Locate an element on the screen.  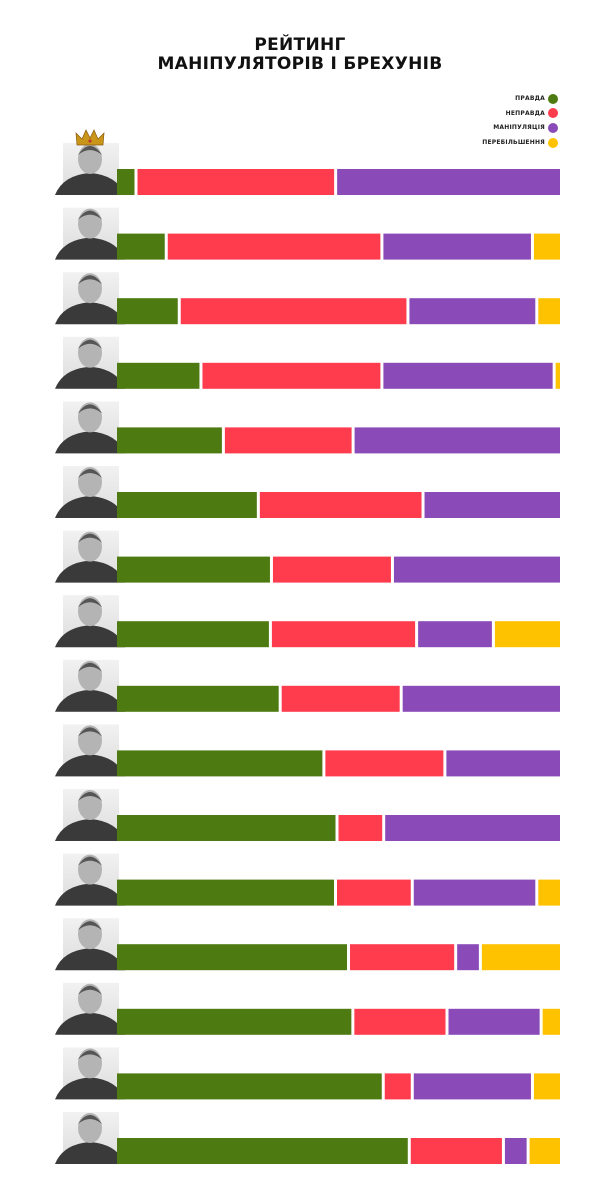
legend-item-manipulation: МАНІПУЛЯЦІЯ is located at coordinates (520, 127).